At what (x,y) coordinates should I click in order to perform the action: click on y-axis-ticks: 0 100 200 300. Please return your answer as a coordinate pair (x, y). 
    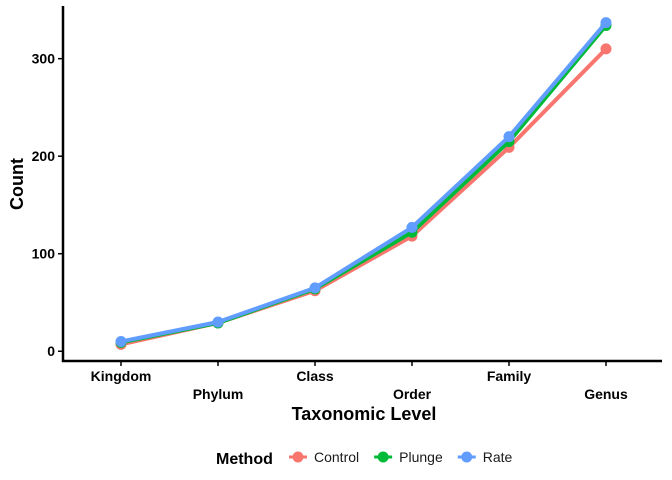
    Looking at the image, I should click on (47, 205).